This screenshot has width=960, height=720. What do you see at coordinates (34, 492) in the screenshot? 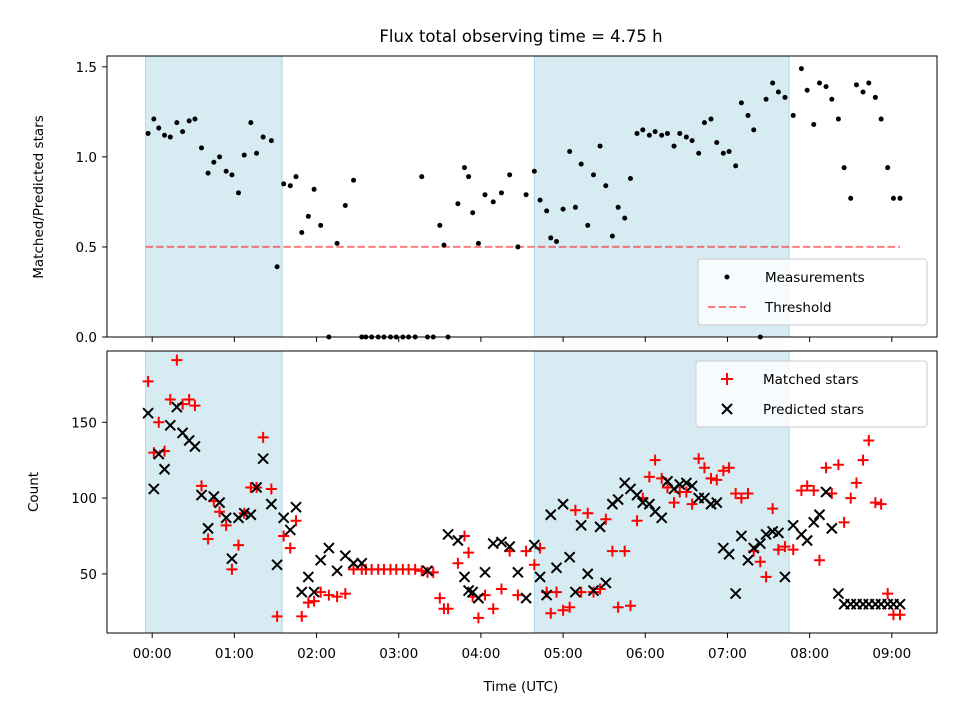
I see `bottom-y-axis-label: Count` at bounding box center [34, 492].